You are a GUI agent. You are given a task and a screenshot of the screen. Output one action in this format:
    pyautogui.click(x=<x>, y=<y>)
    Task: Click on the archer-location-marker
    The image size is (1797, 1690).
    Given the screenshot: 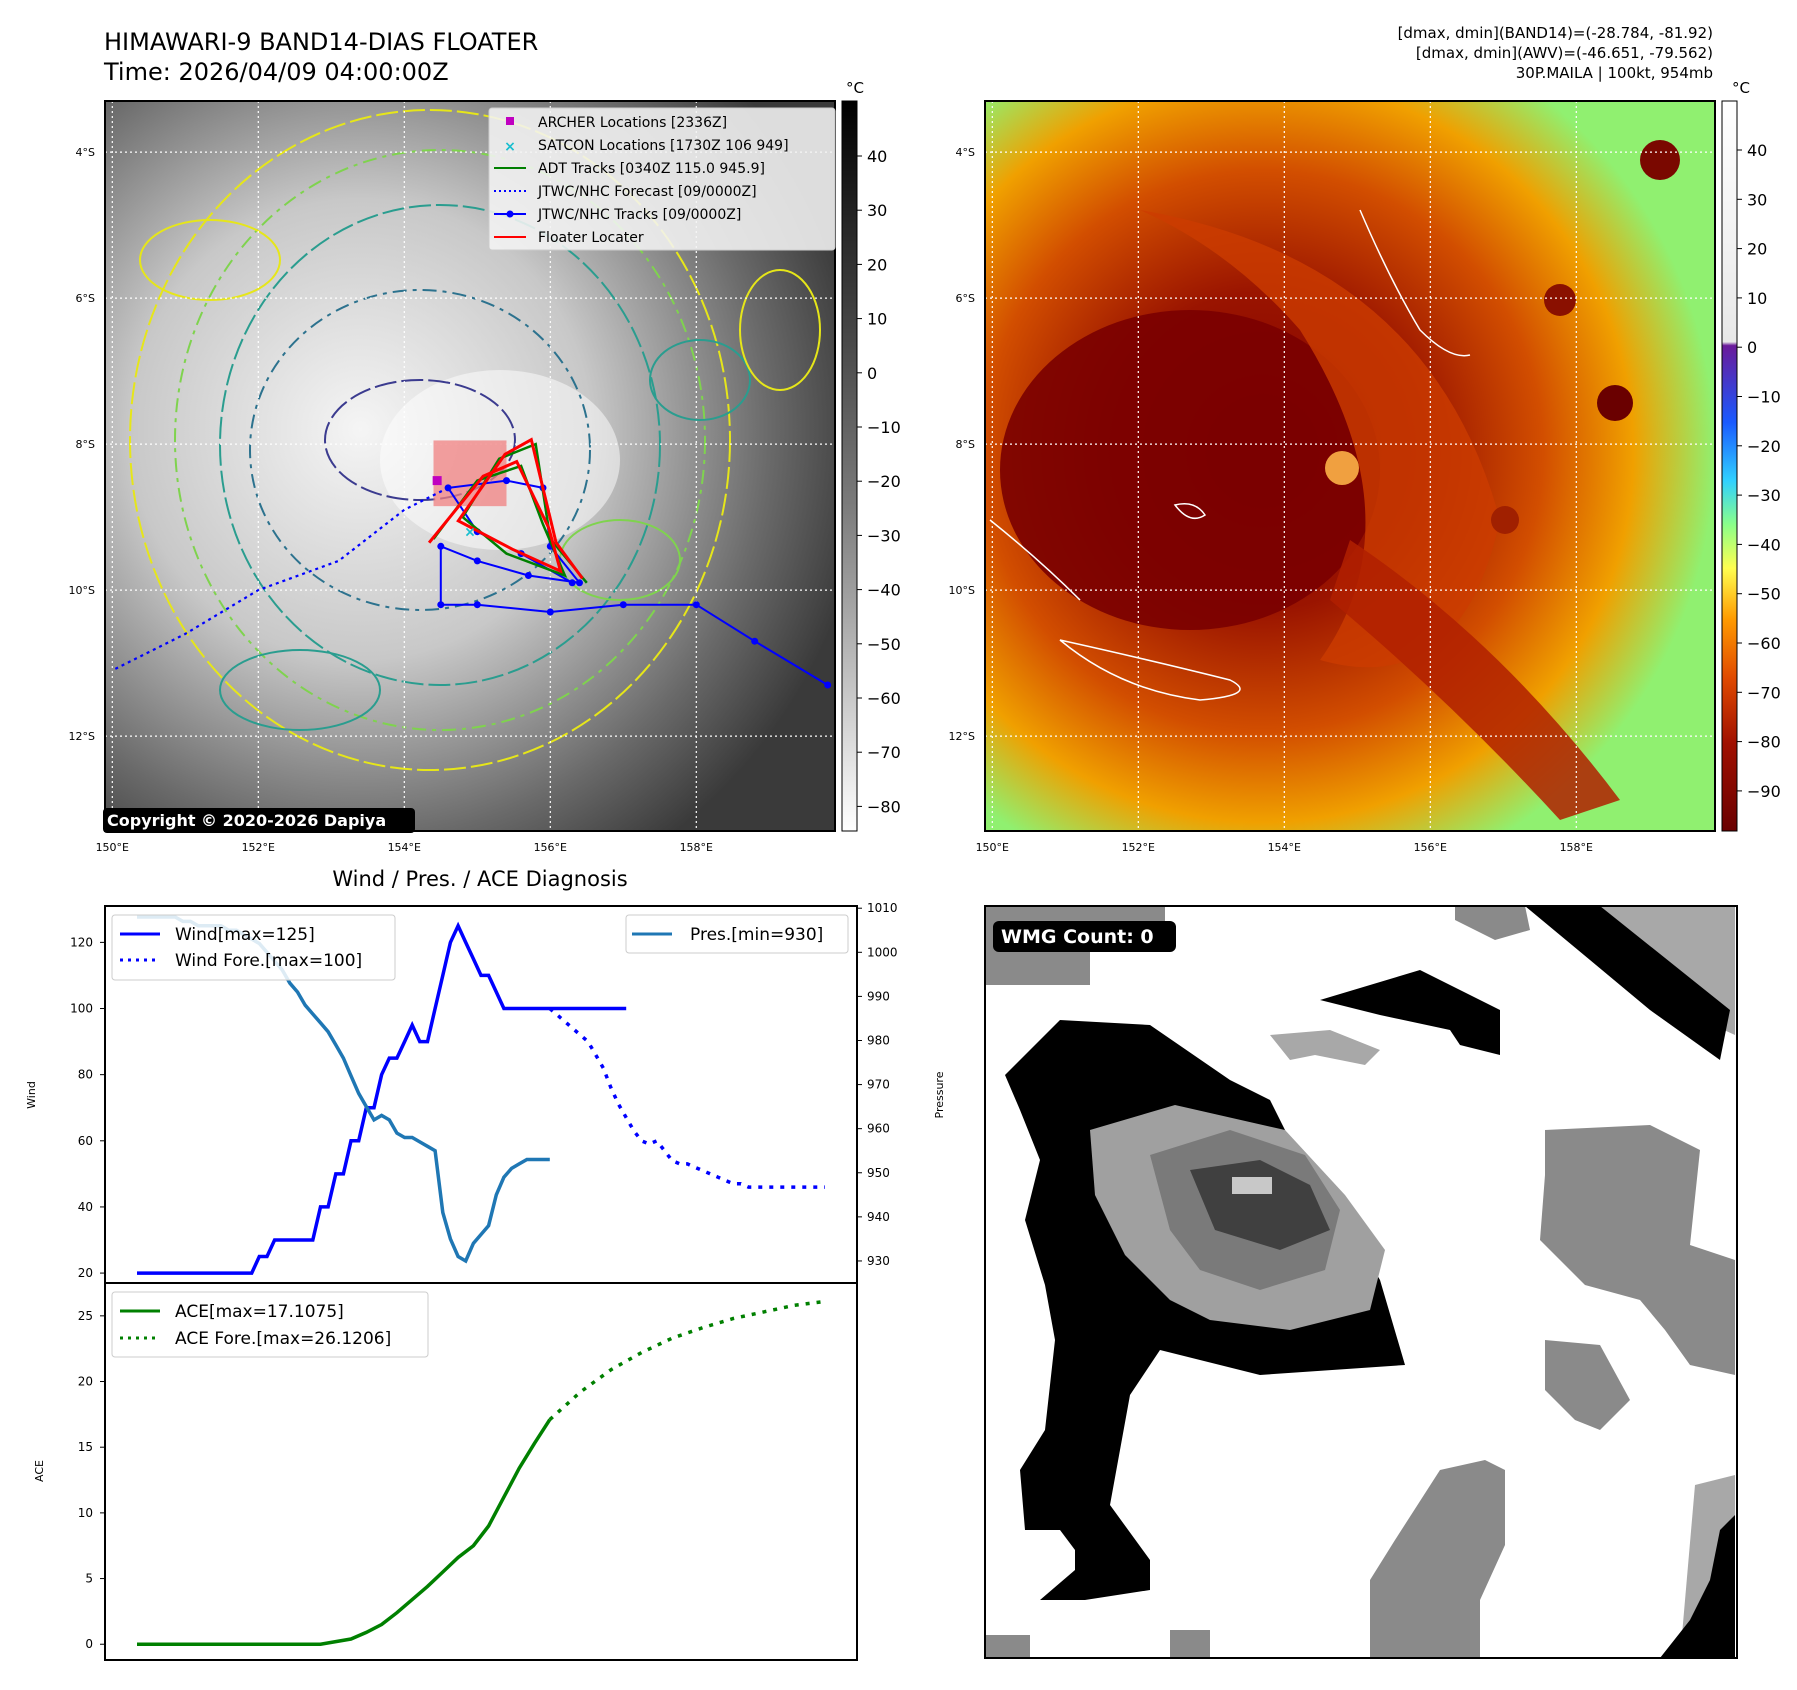 What is the action you would take?
    pyautogui.click(x=437, y=481)
    